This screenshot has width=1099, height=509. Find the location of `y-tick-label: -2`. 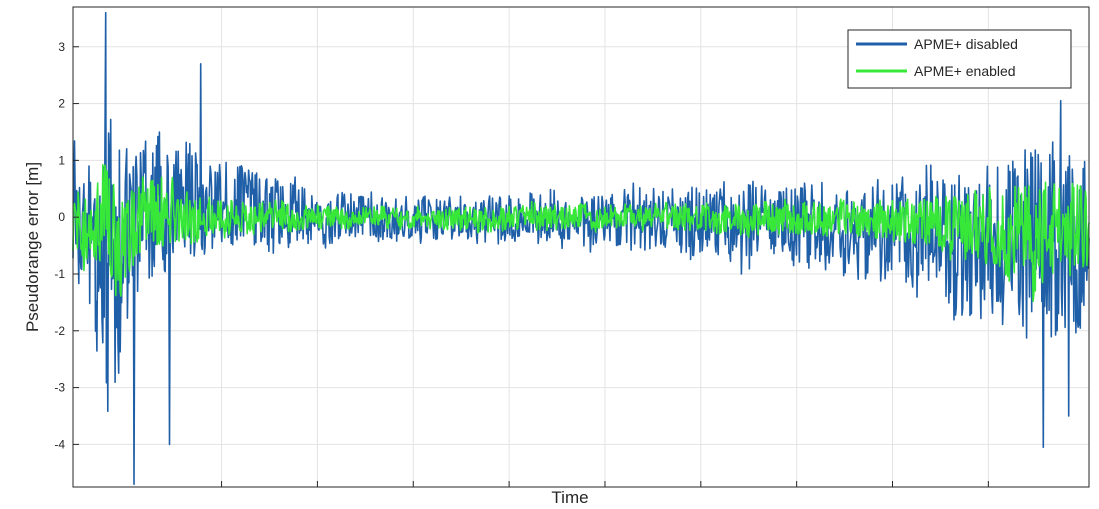

y-tick-label: -2 is located at coordinates (59, 331).